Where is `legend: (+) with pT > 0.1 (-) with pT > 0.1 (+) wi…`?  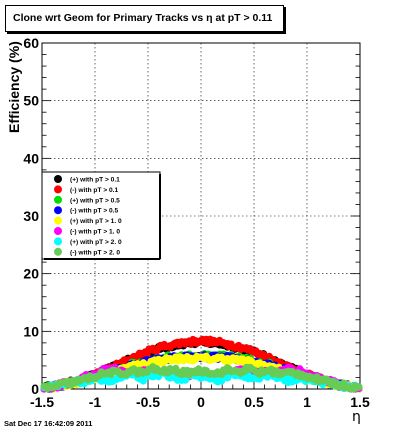
legend: (+) with pT > 0.1 (-) with pT > 0.1 (+) wi… is located at coordinates (101, 215).